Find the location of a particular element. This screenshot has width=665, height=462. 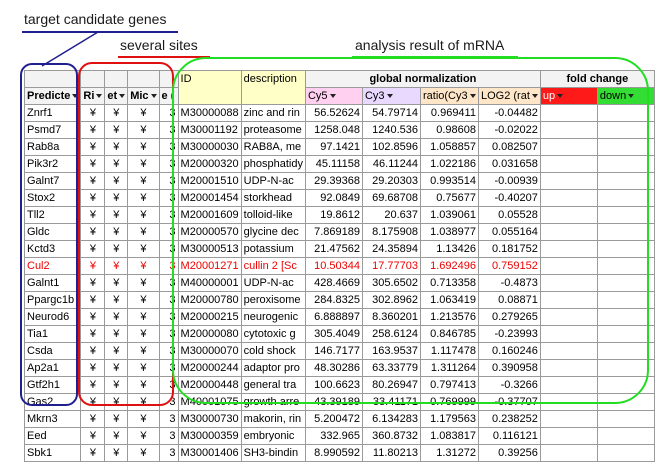

gene-cell: Sbk1 is located at coordinates (52, 453).